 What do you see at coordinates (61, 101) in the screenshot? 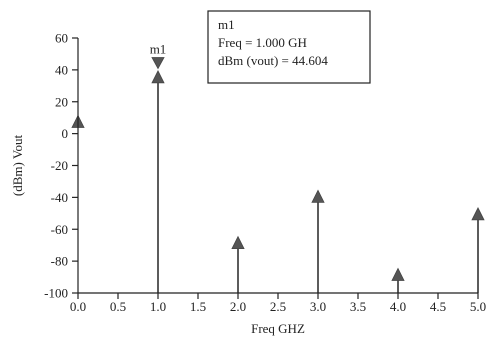
I see `y-tick-label: 20` at bounding box center [61, 101].